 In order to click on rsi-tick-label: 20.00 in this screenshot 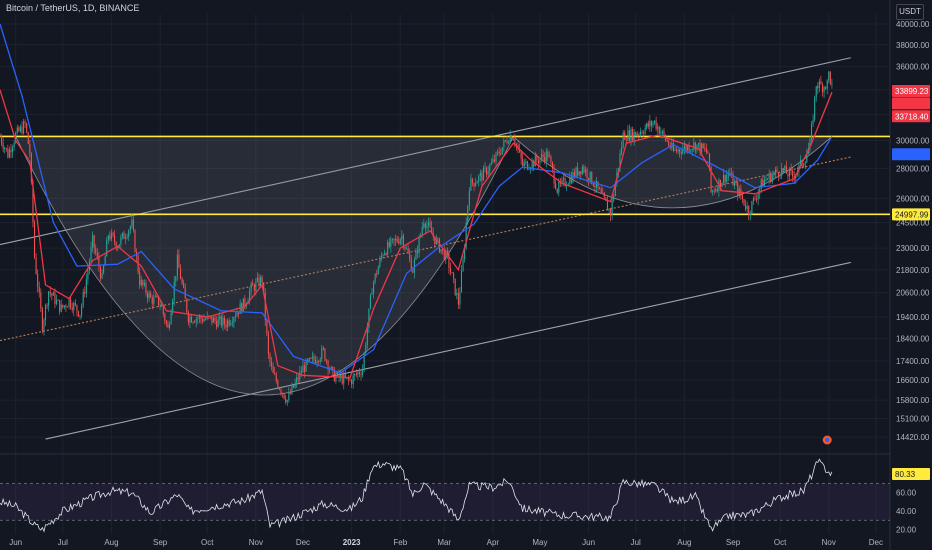, I will do `click(906, 529)`.